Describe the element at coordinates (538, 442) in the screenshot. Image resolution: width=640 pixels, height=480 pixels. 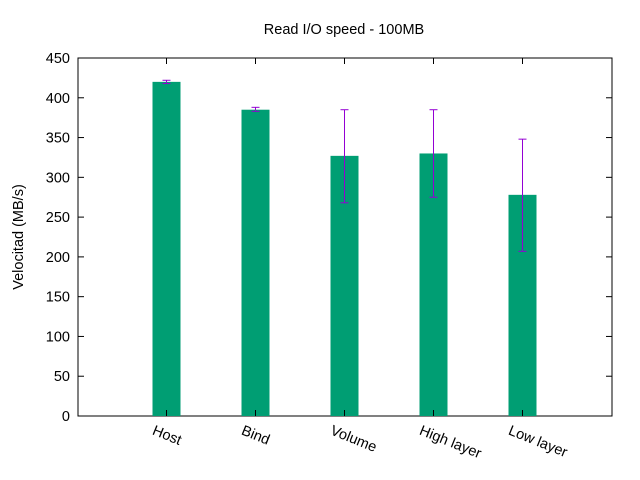
I see `x-tick-label: Low layer` at that location.